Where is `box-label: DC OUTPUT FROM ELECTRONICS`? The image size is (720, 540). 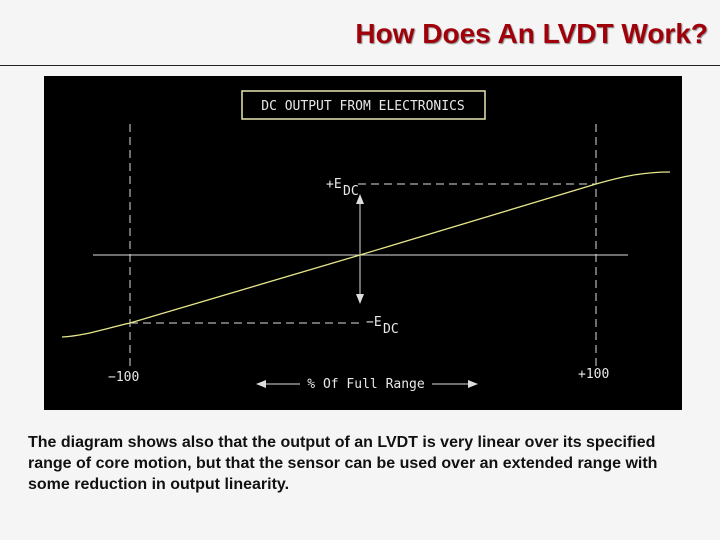 box-label: DC OUTPUT FROM ELECTRONICS is located at coordinates (363, 106).